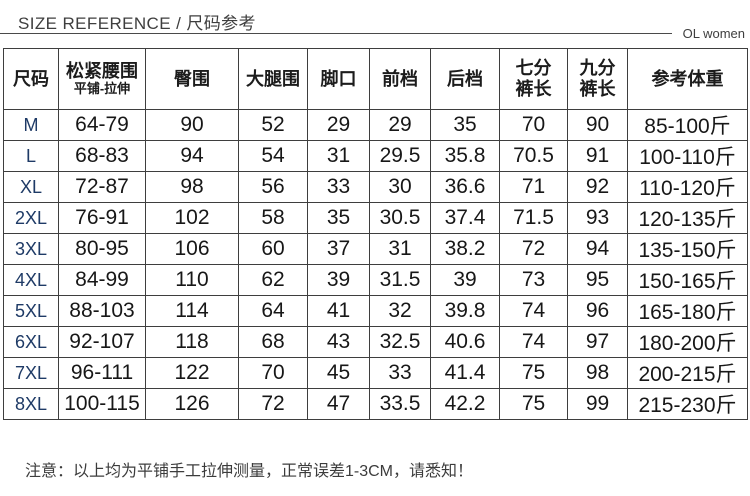 This screenshot has height=496, width=750. I want to click on reference-weight-cell: 215-230斤, so click(687, 404).